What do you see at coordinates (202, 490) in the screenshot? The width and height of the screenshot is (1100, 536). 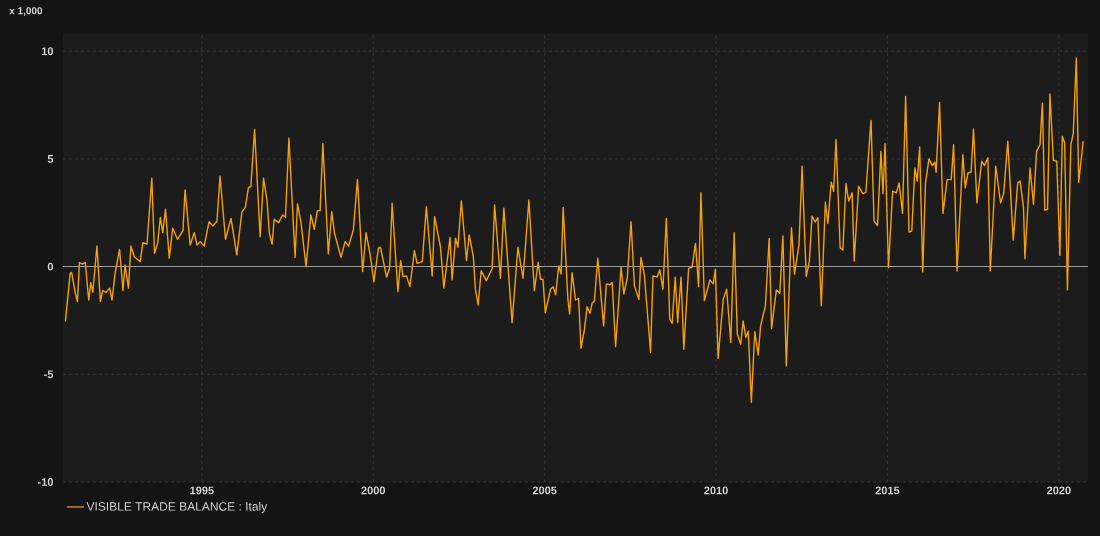 I see `x-tick-label: 1995` at bounding box center [202, 490].